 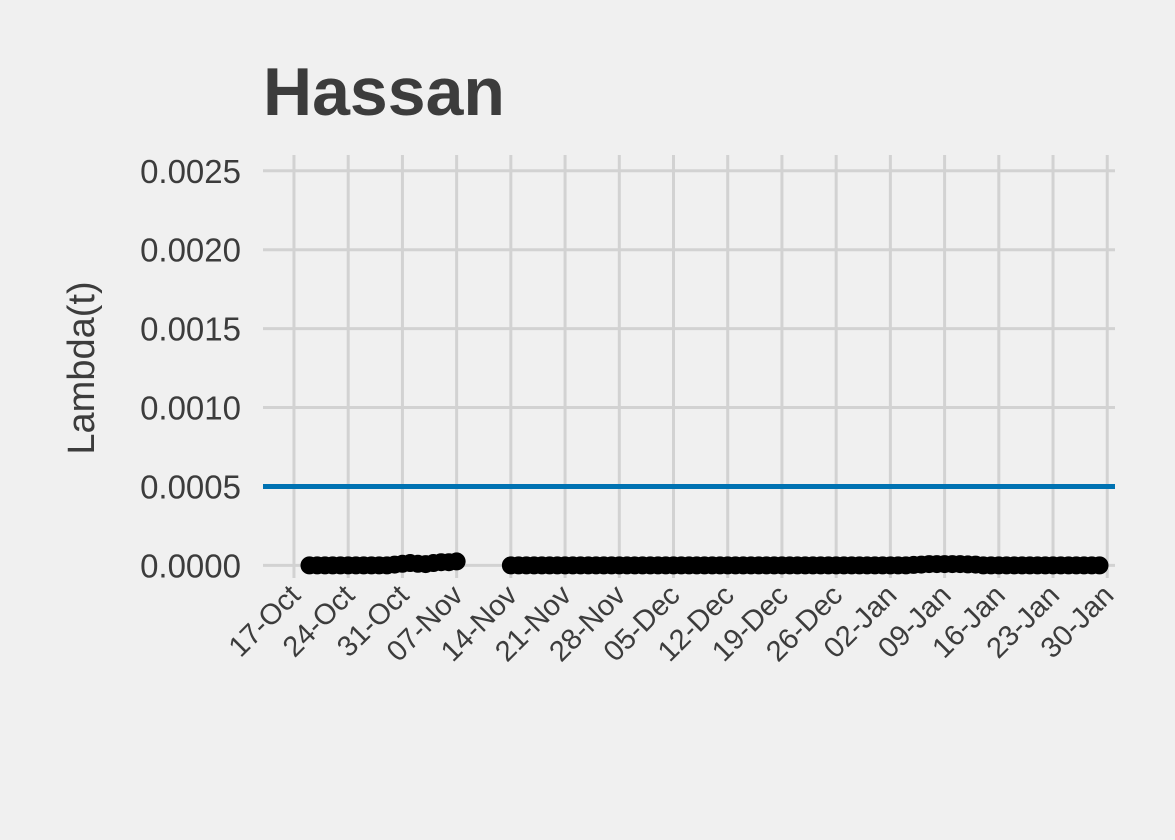 What do you see at coordinates (190, 250) in the screenshot?
I see `y-tick-label: 0.0020` at bounding box center [190, 250].